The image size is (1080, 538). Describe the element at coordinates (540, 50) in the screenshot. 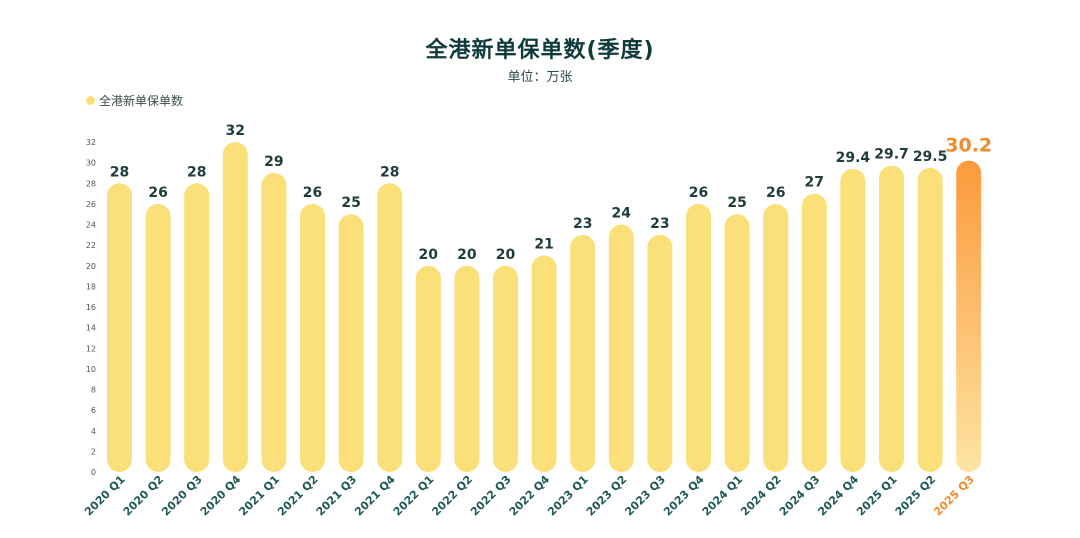

I see `chart-title: 全港新单保单数(季度)` at that location.